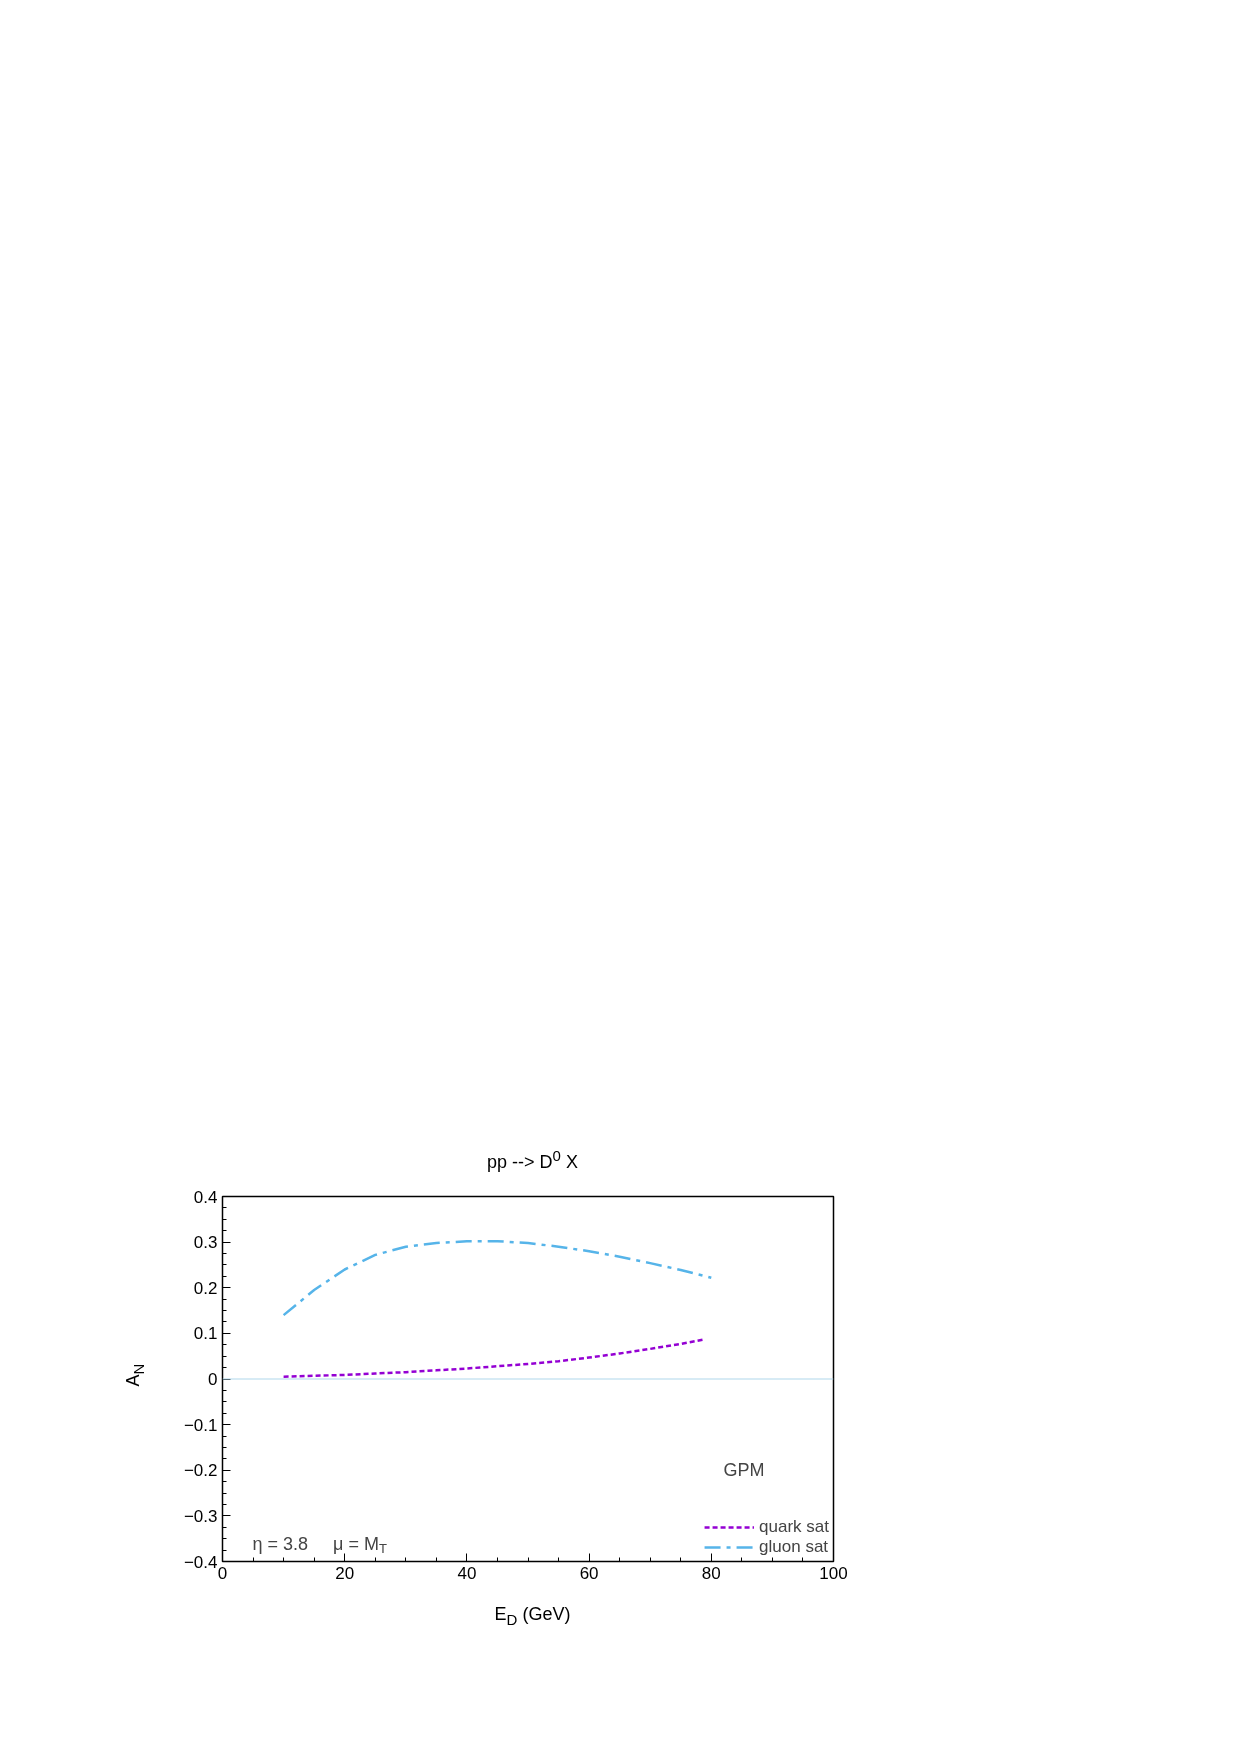 Image resolution: width=1240 pixels, height=1755 pixels. What do you see at coordinates (205, 1334) in the screenshot?
I see `y-tick-label: 0.1` at bounding box center [205, 1334].